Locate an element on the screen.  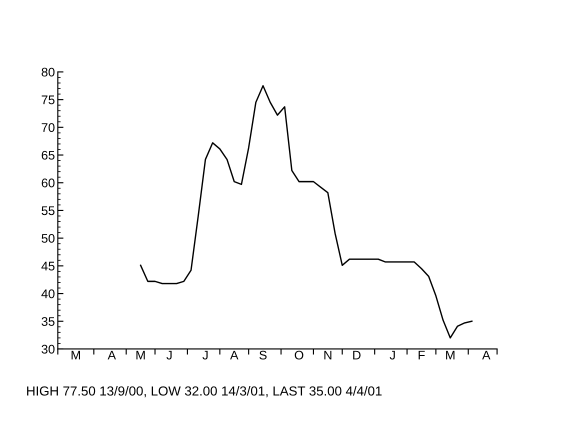
x-tick-label: F is located at coordinates (421, 355).